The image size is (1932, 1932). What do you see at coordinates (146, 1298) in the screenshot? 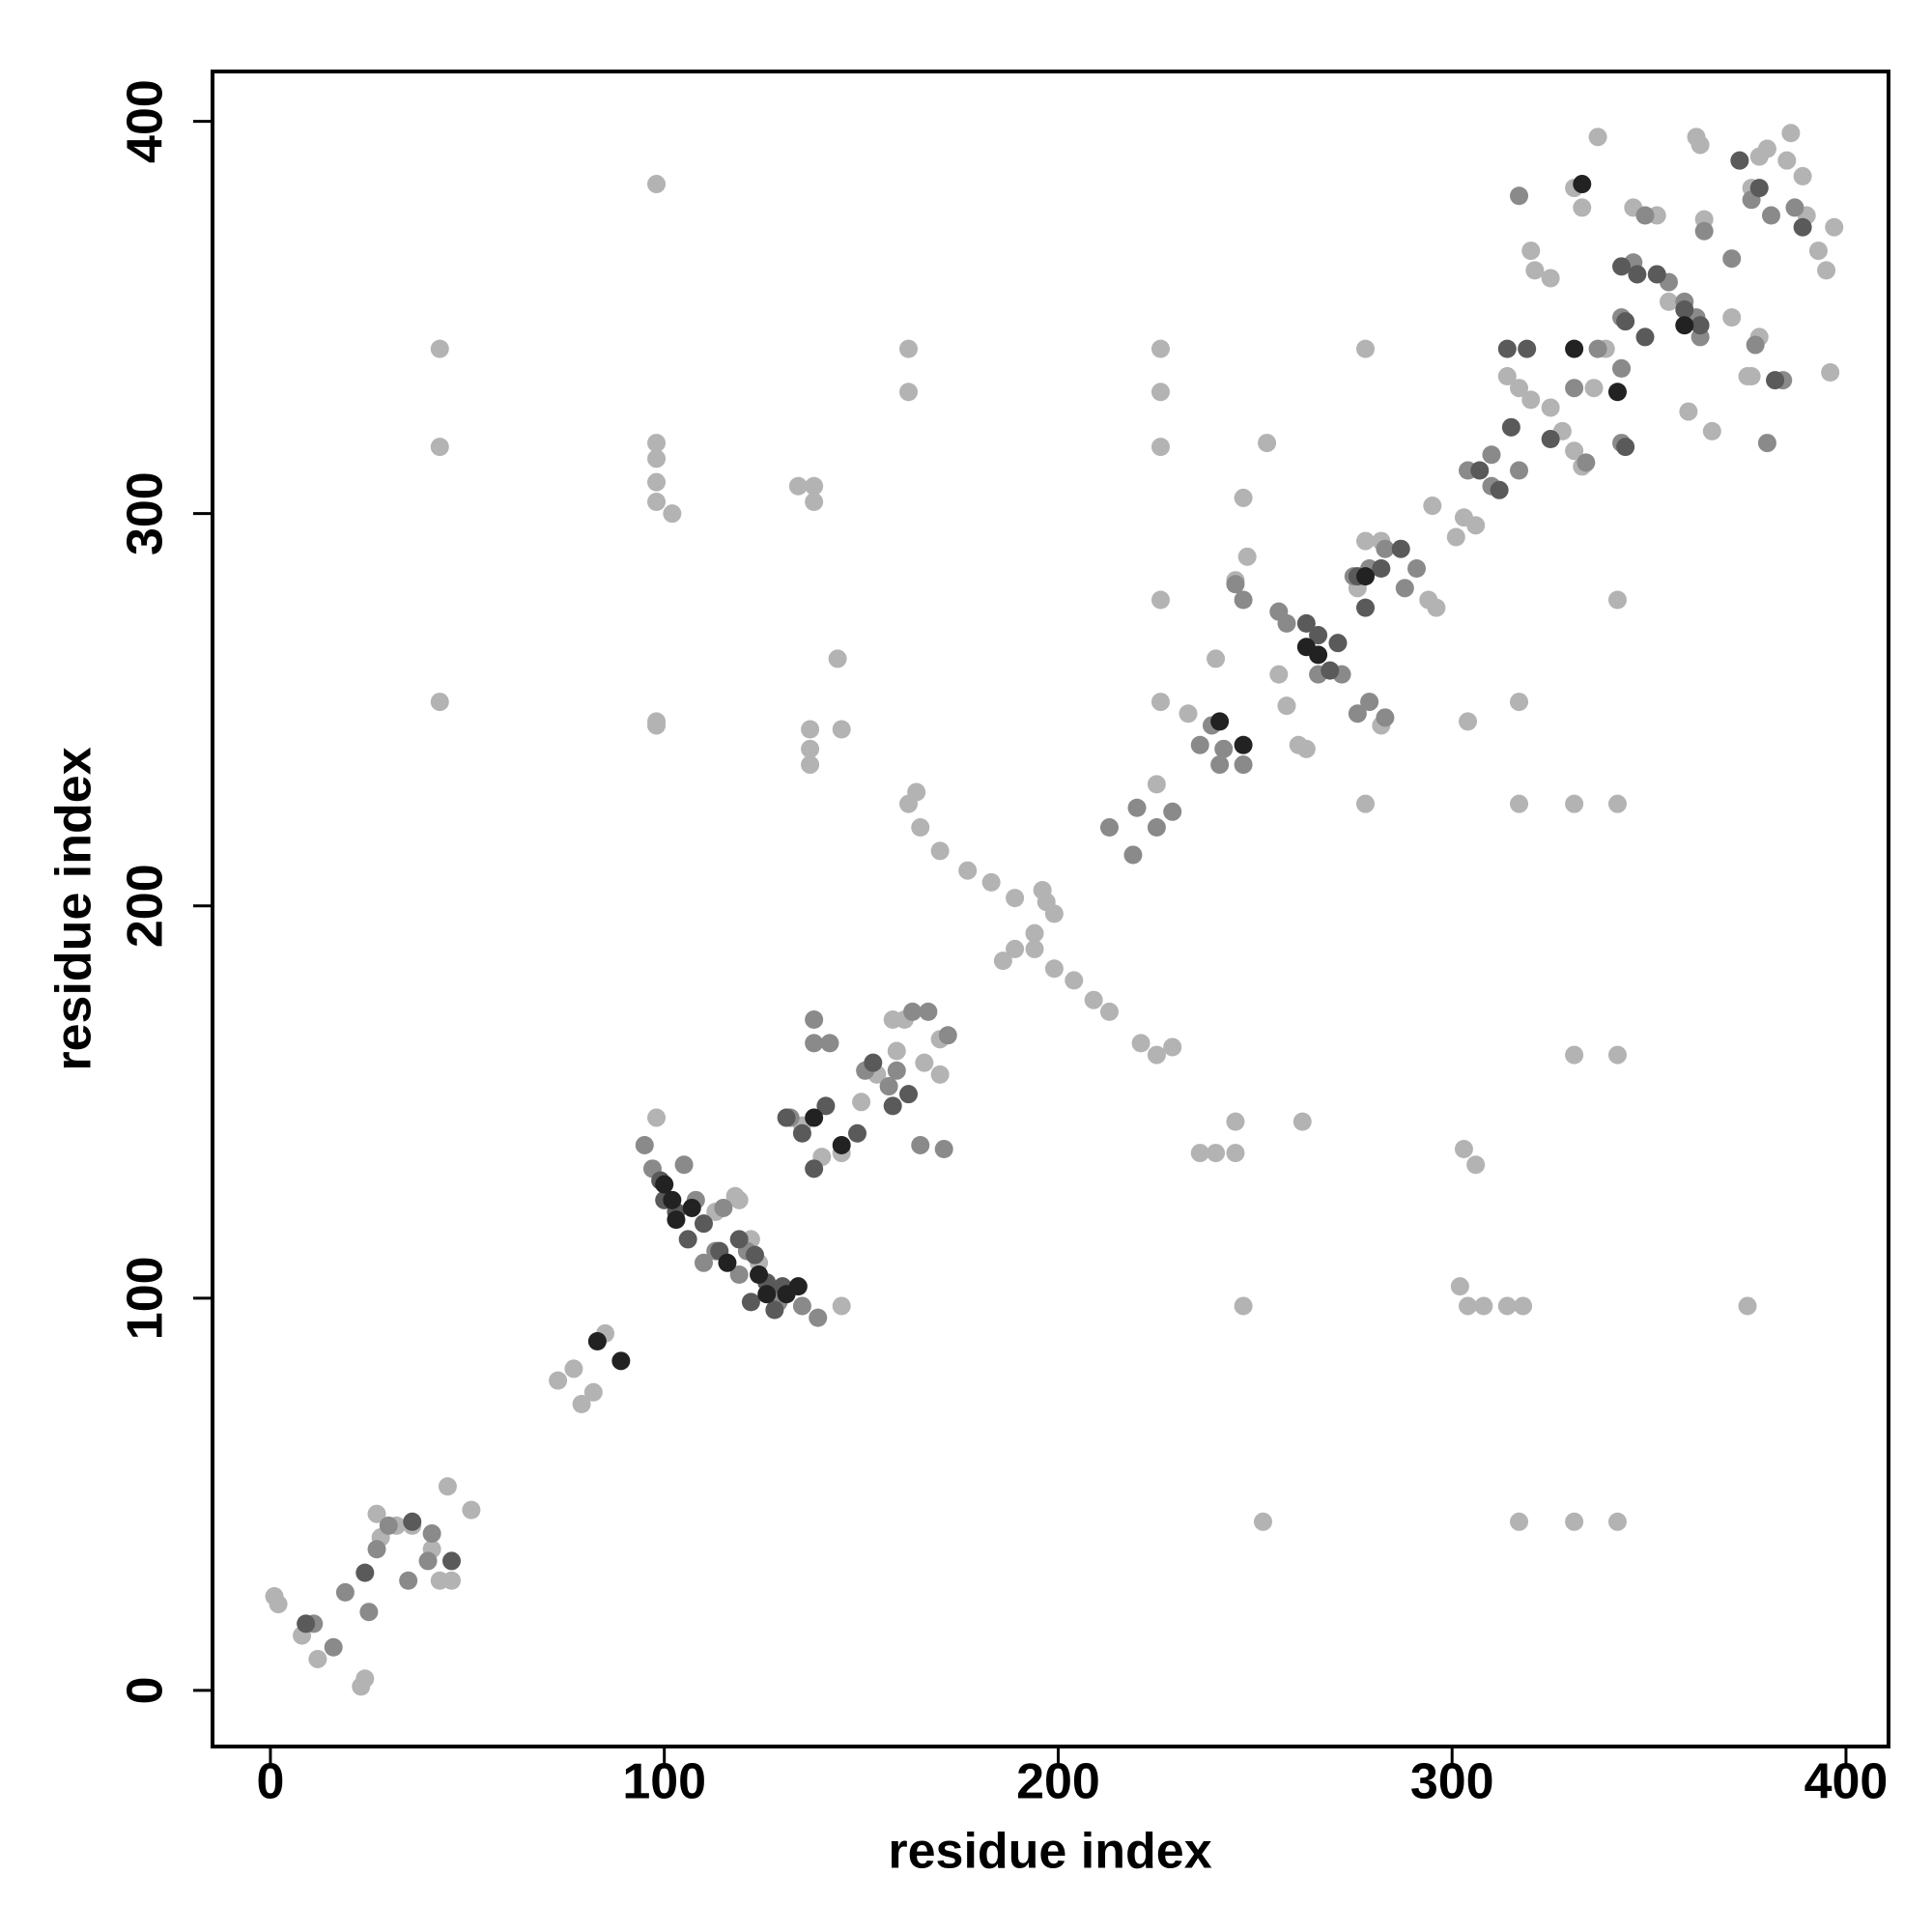
I see `y-tick-label: 100` at bounding box center [146, 1298].